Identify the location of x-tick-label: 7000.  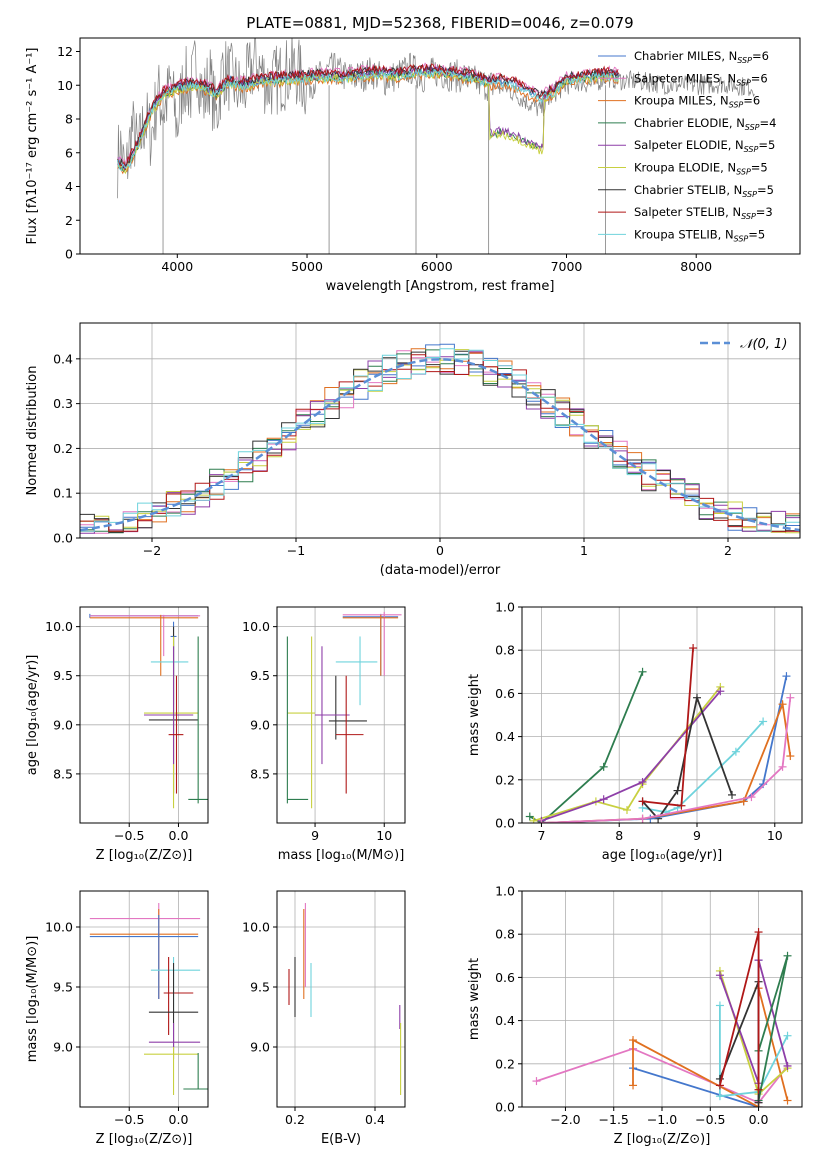
(567, 266).